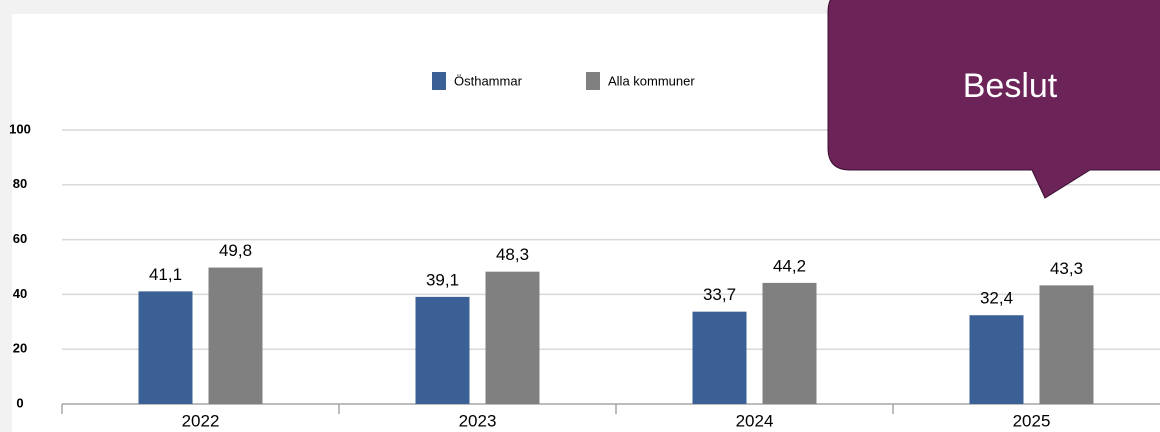 This screenshot has width=1160, height=432. What do you see at coordinates (165, 274) in the screenshot?
I see `value-label: 41,1` at bounding box center [165, 274].